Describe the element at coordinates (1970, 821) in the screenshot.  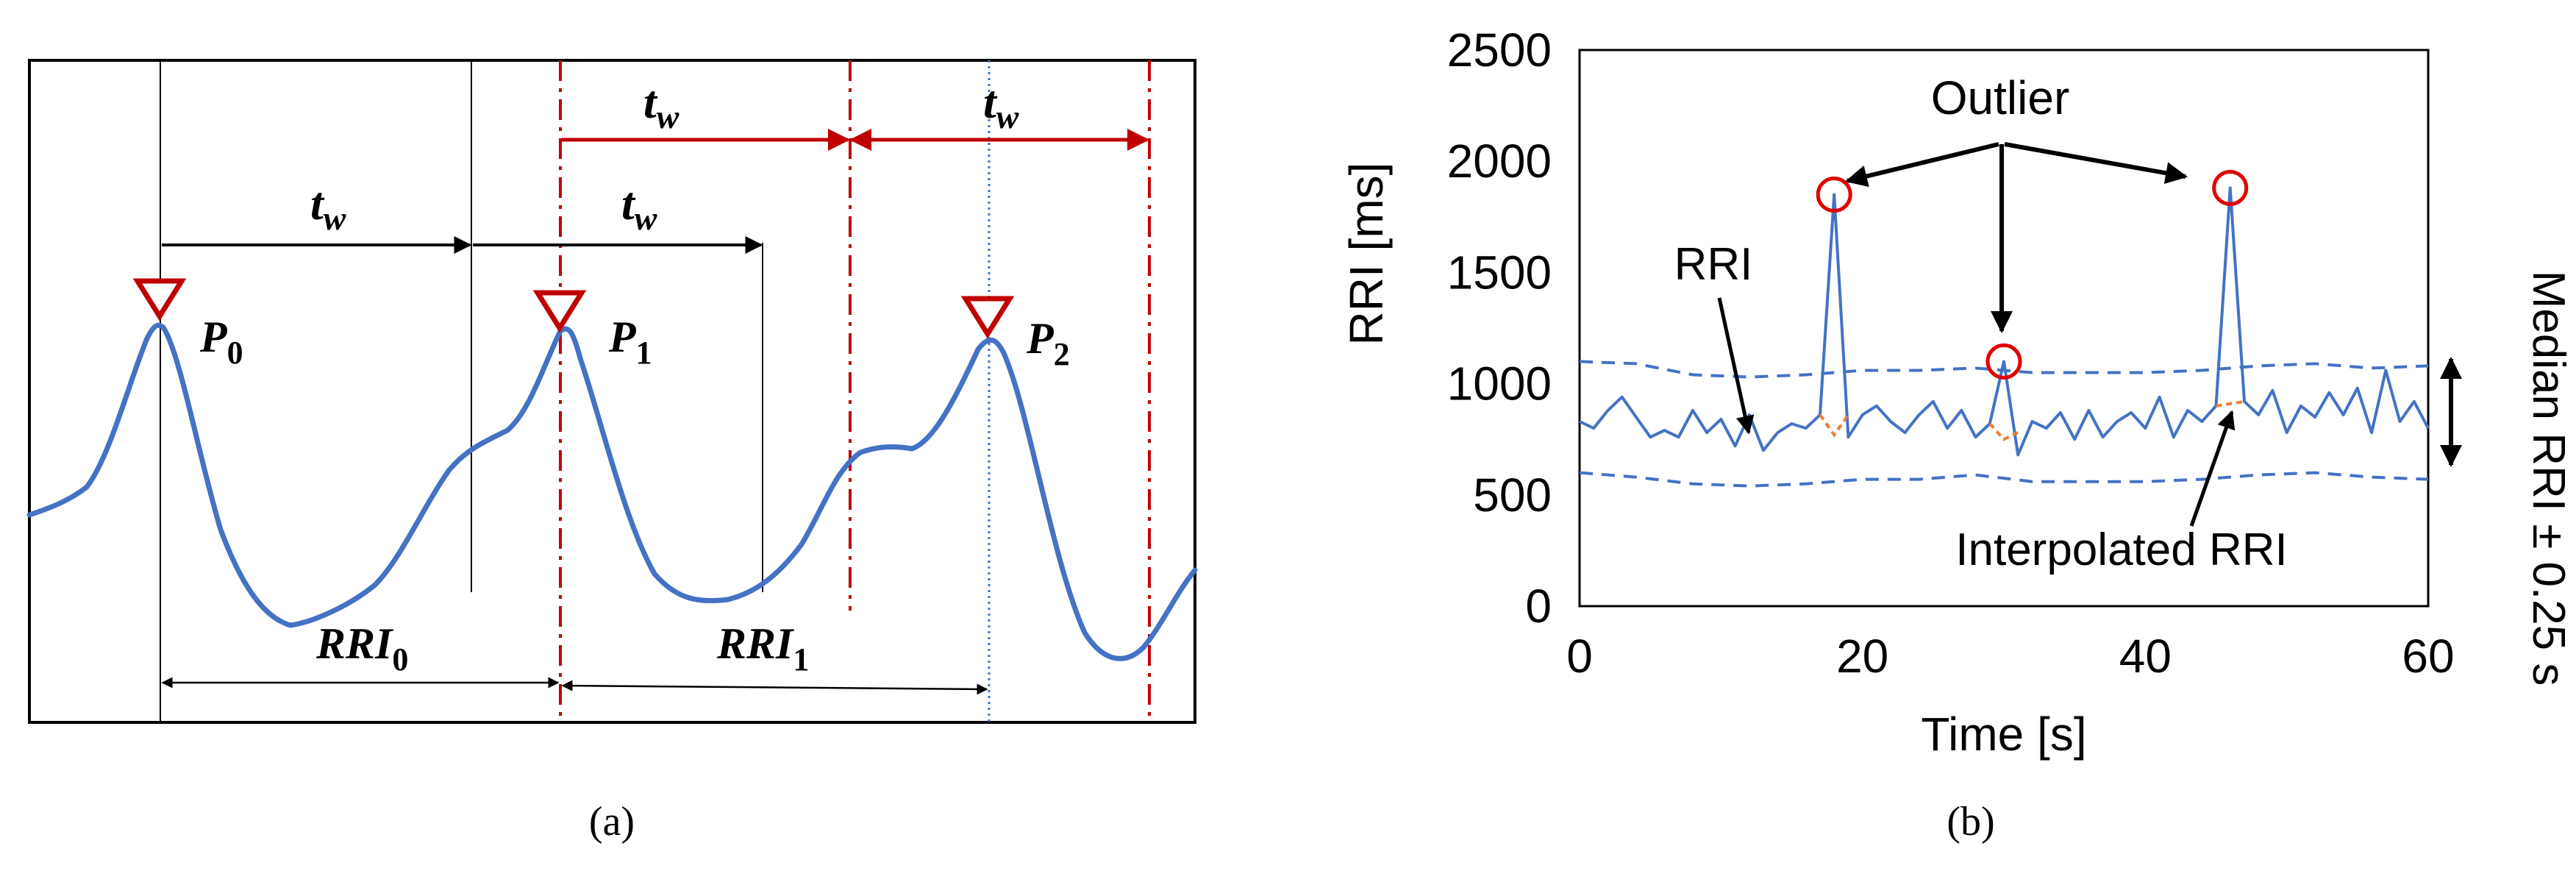
I see `caption-b: (b)` at that location.